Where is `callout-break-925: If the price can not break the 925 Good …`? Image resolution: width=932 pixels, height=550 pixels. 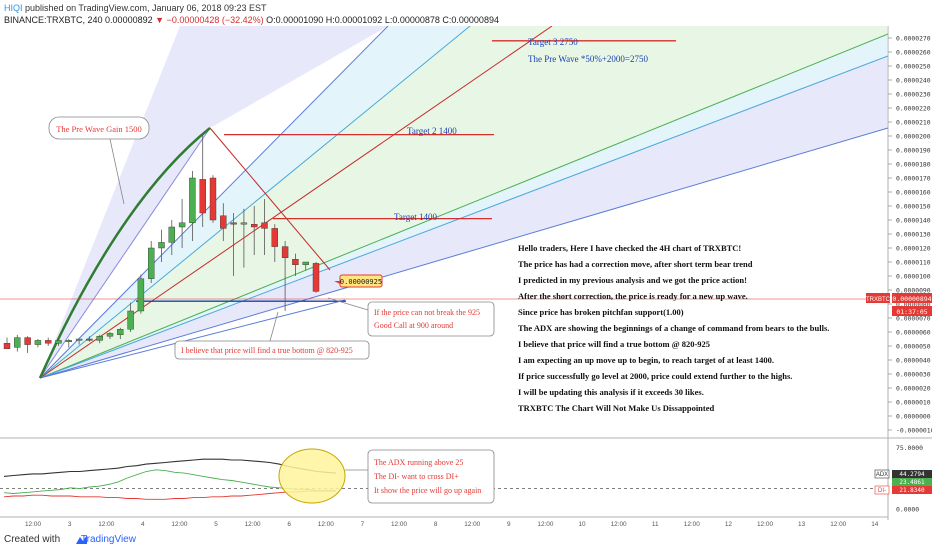
callout-break-925: If the price can not break the 925 Good … is located at coordinates (411, 317).